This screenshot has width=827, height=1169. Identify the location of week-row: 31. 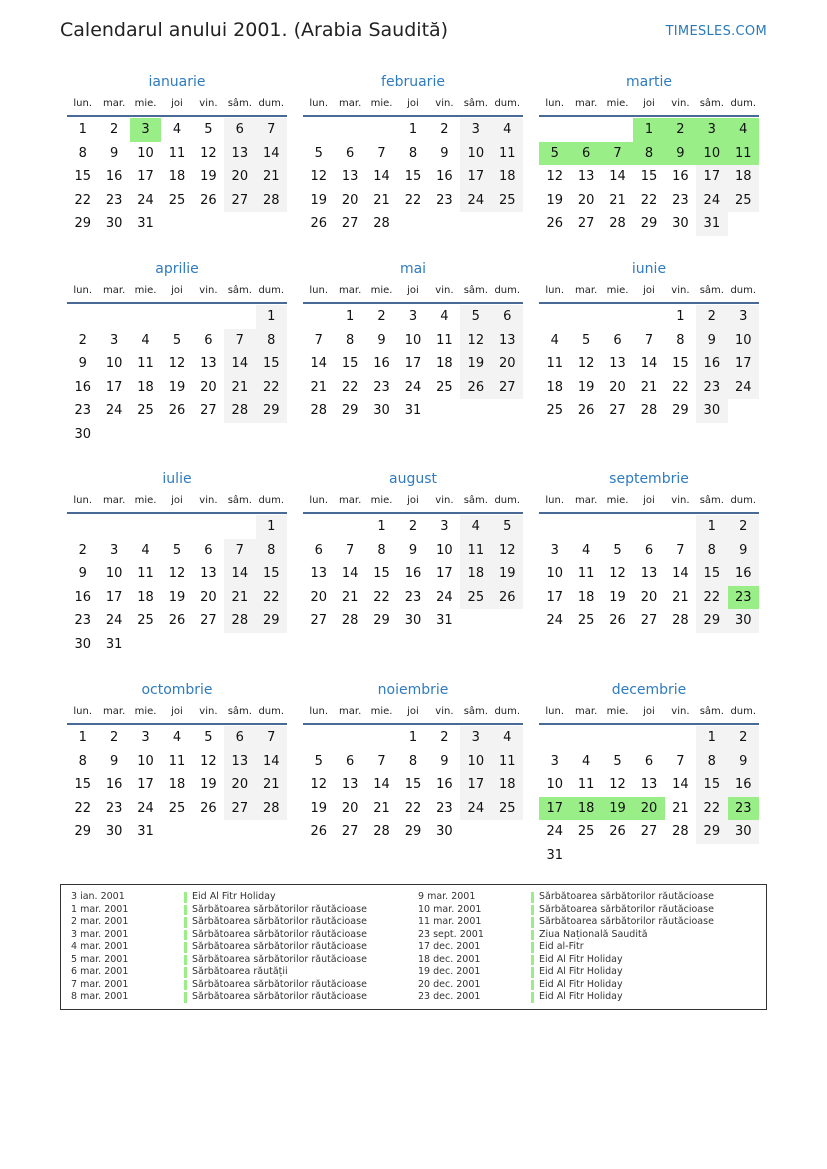
(649, 856).